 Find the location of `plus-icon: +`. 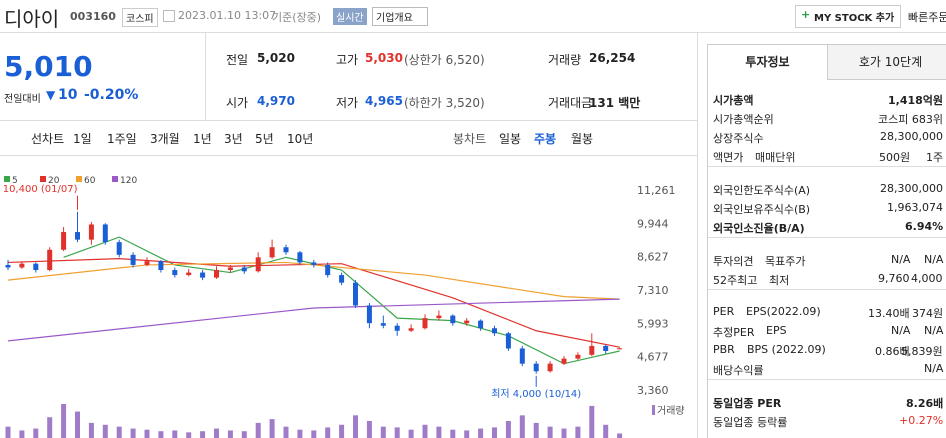

plus-icon: + is located at coordinates (806, 14).